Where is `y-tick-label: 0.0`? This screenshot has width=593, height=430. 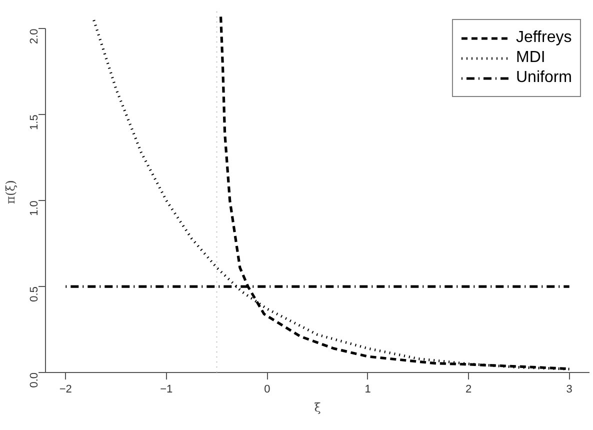
y-tick-label: 0.0 is located at coordinates (34, 380).